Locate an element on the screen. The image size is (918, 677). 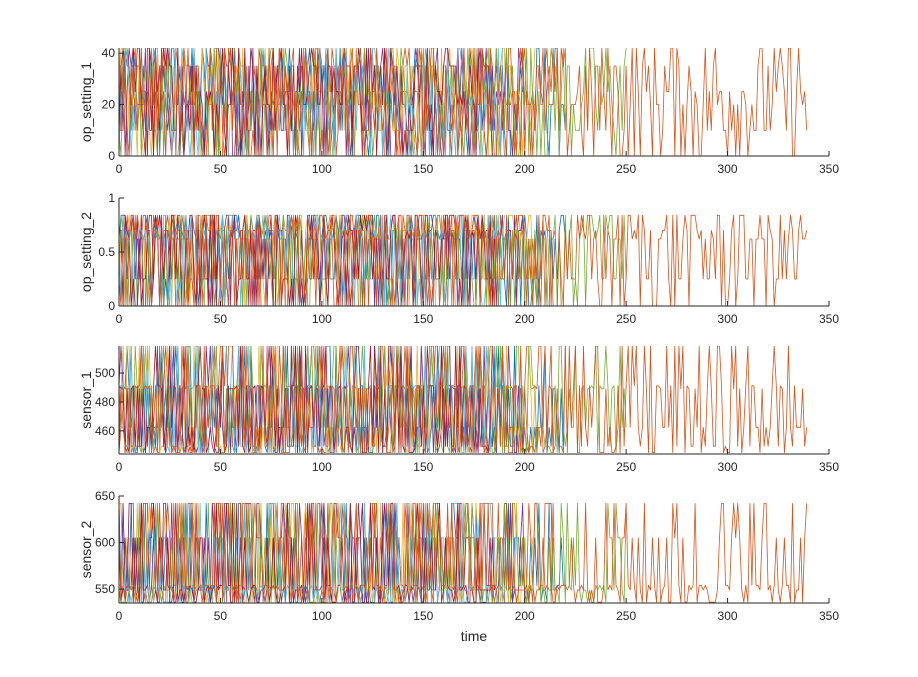
y-tick-label: 480 is located at coordinates (105, 402).